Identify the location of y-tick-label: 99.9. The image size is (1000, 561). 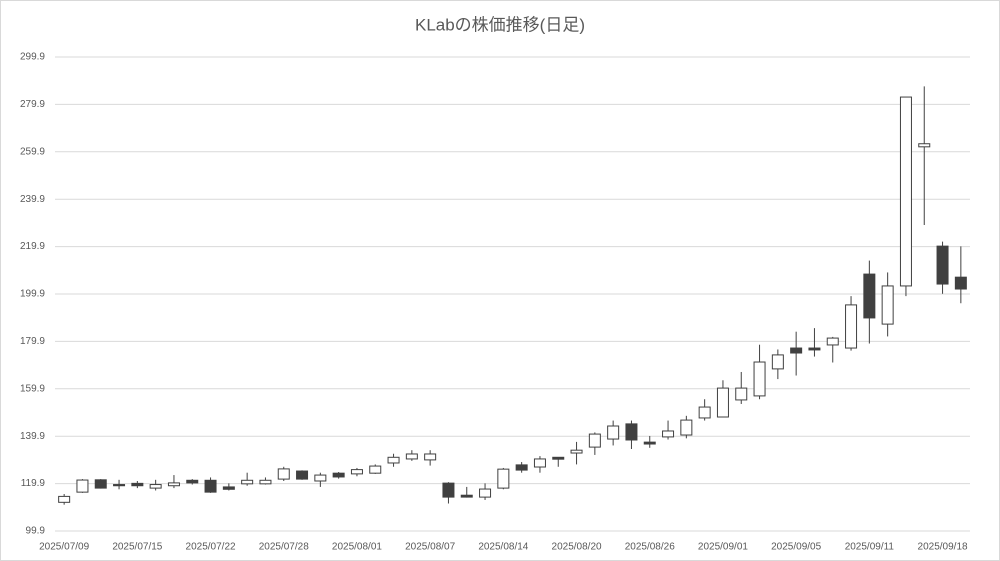
(36, 531).